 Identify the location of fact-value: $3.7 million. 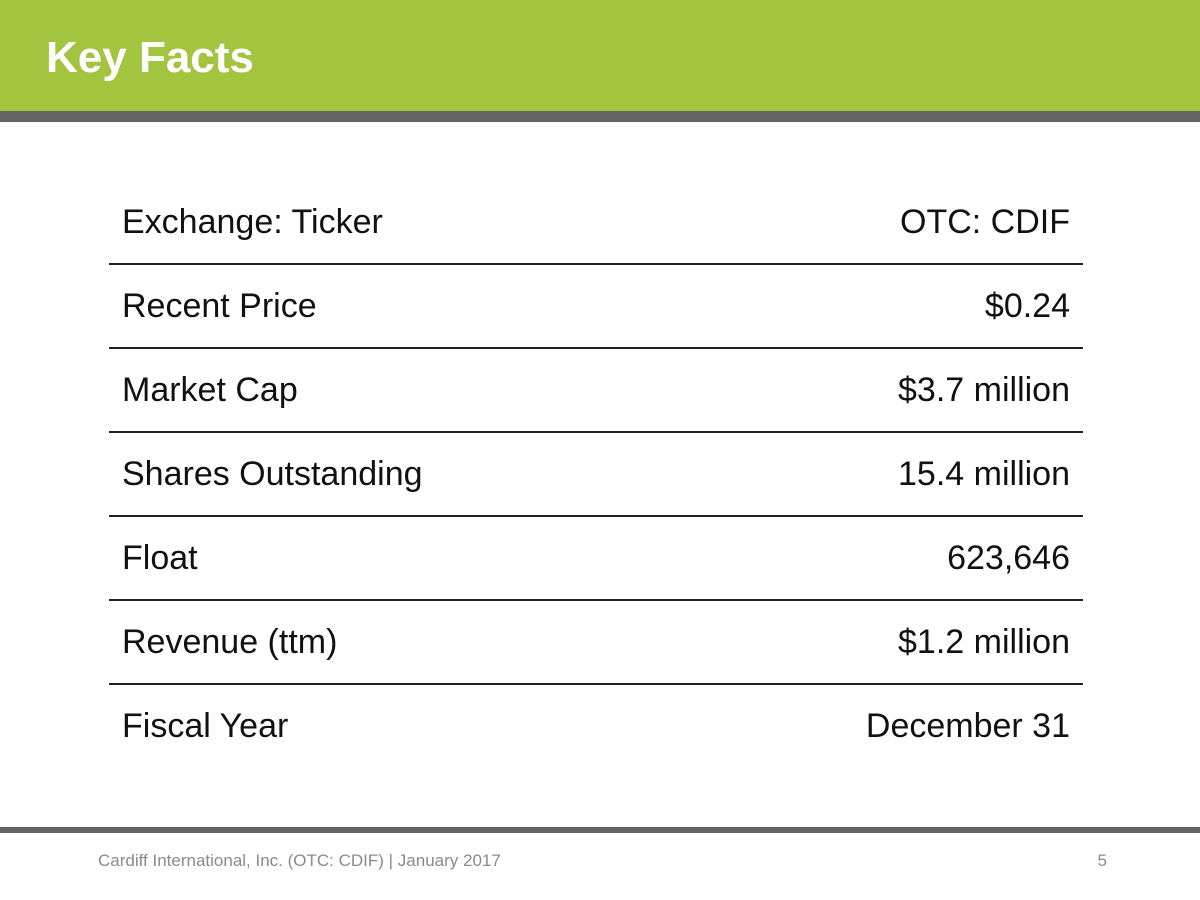
(984, 390).